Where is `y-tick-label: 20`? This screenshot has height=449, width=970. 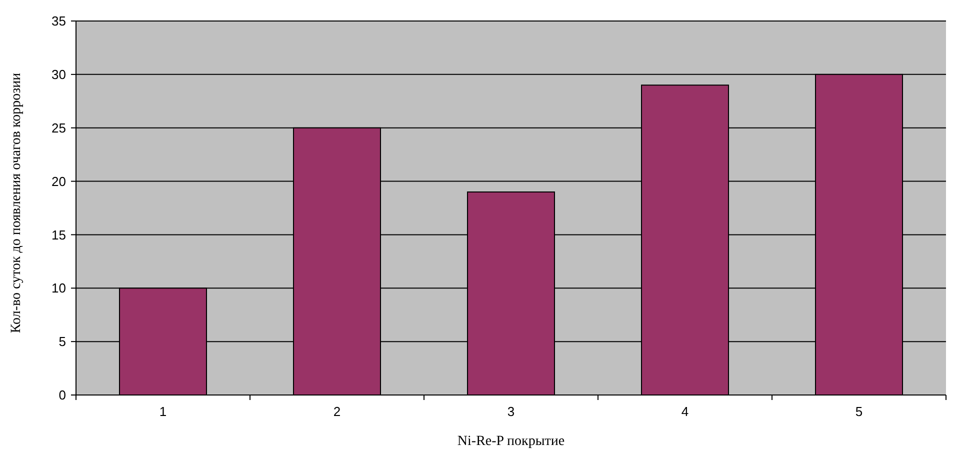 y-tick-label: 20 is located at coordinates (59, 181).